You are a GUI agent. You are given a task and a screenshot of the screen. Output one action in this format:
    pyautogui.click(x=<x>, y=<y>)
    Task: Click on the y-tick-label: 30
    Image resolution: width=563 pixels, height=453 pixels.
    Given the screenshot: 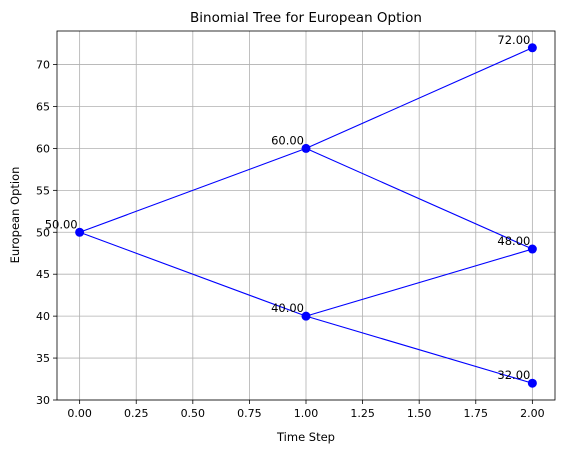 What is the action you would take?
    pyautogui.click(x=43, y=400)
    